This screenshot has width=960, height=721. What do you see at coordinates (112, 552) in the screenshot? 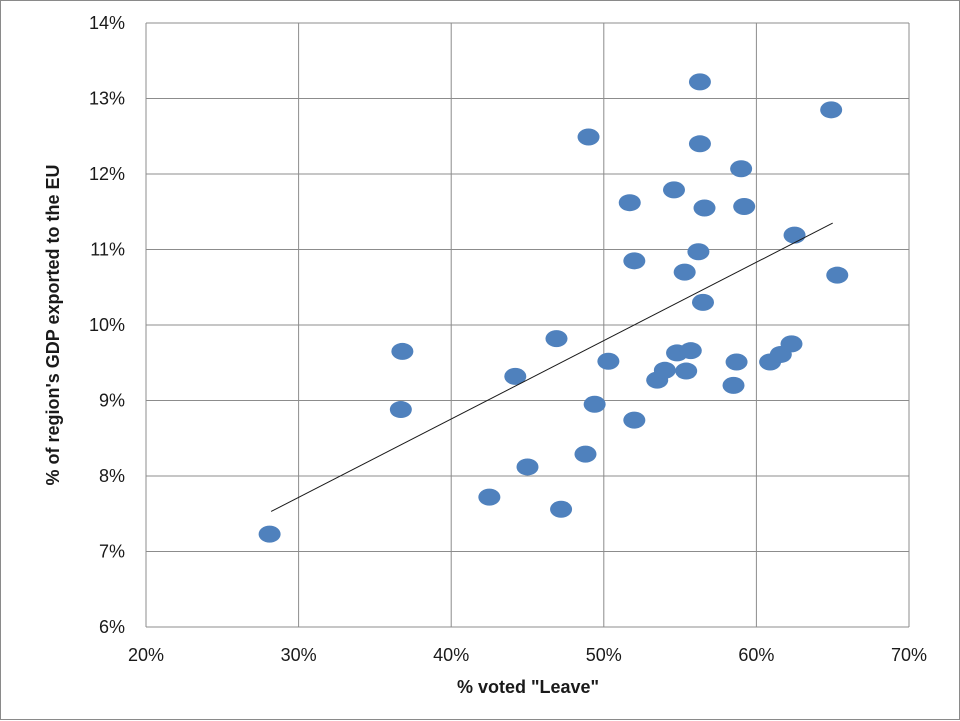
I see `y-tick-label: 7%` at bounding box center [112, 552].